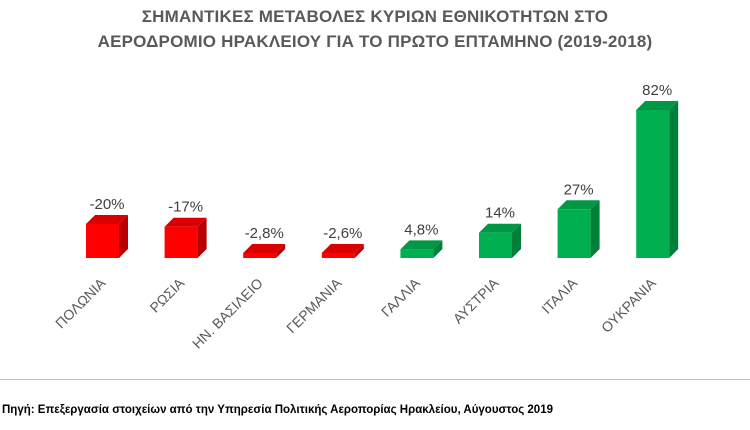 The image size is (750, 430). I want to click on category-label: ΗΝ. ΒΑΣΙΛΕΙΟ, so click(227, 313).